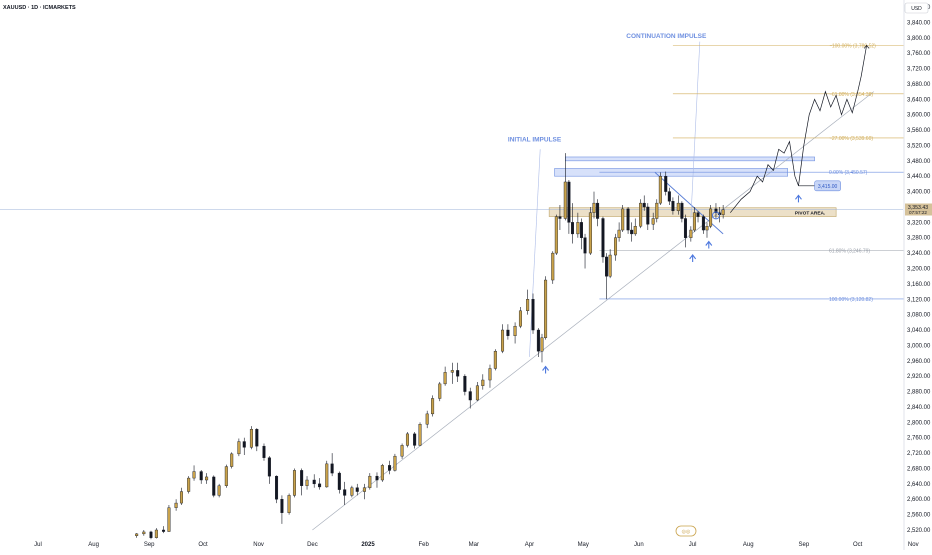 This screenshot has height=555, width=932. What do you see at coordinates (916, 8) in the screenshot?
I see `currency-button` at bounding box center [916, 8].